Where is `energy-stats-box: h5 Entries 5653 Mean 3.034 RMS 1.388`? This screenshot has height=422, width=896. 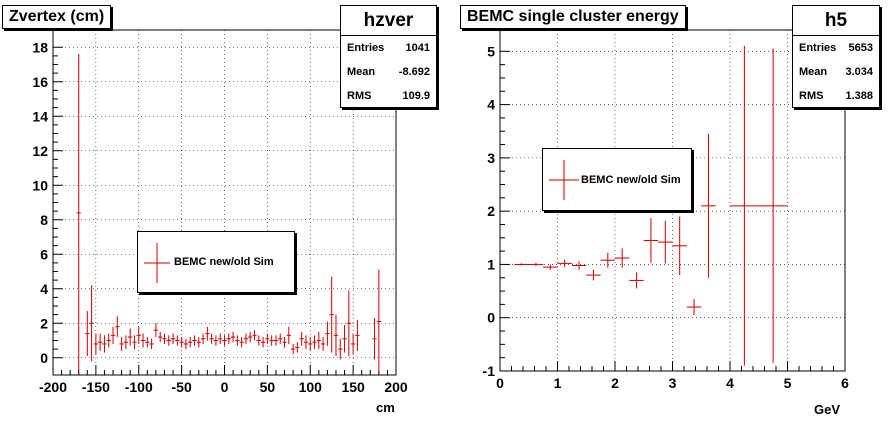
energy-stats-box: h5 Entries 5653 Mean 3.034 RMS 1.388 is located at coordinates (836, 56).